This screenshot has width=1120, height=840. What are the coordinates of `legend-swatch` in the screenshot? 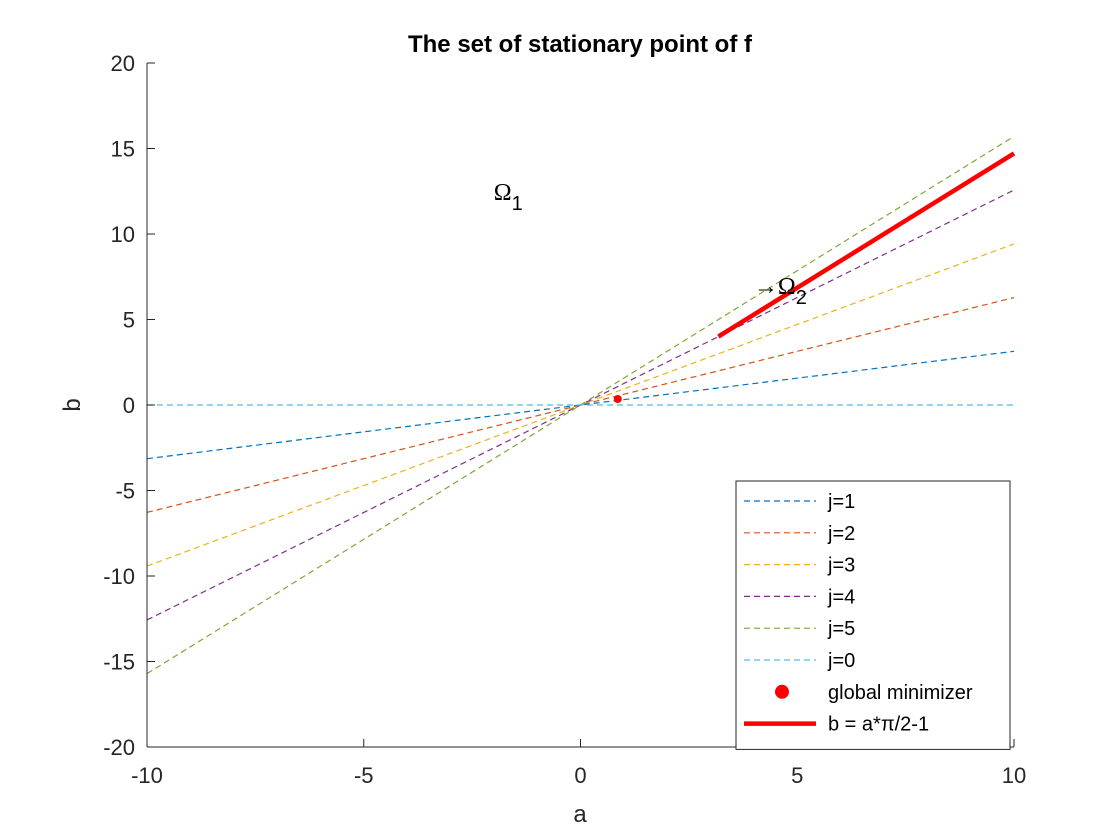 It's located at (782, 691).